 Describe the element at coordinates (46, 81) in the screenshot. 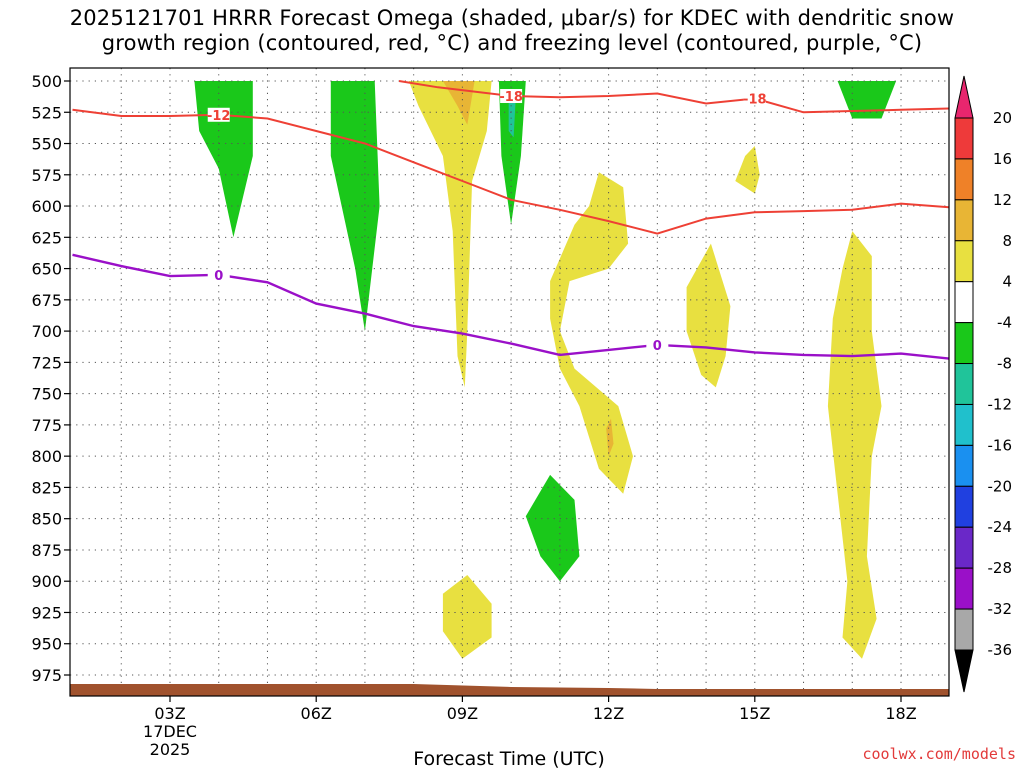

I see `y-tick-label: 500` at that location.